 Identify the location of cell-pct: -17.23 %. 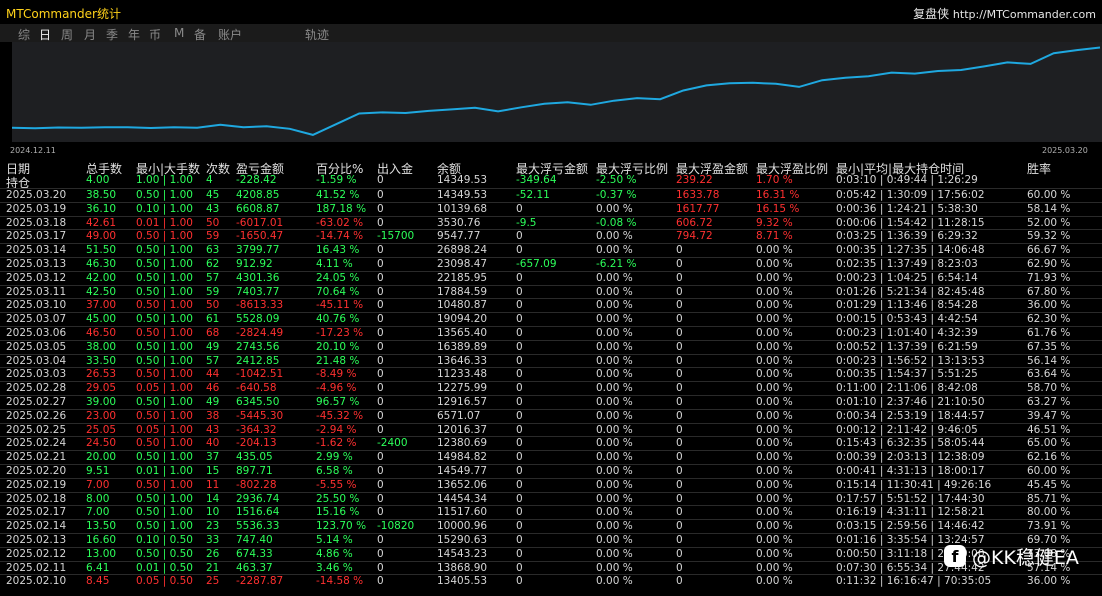
(340, 333).